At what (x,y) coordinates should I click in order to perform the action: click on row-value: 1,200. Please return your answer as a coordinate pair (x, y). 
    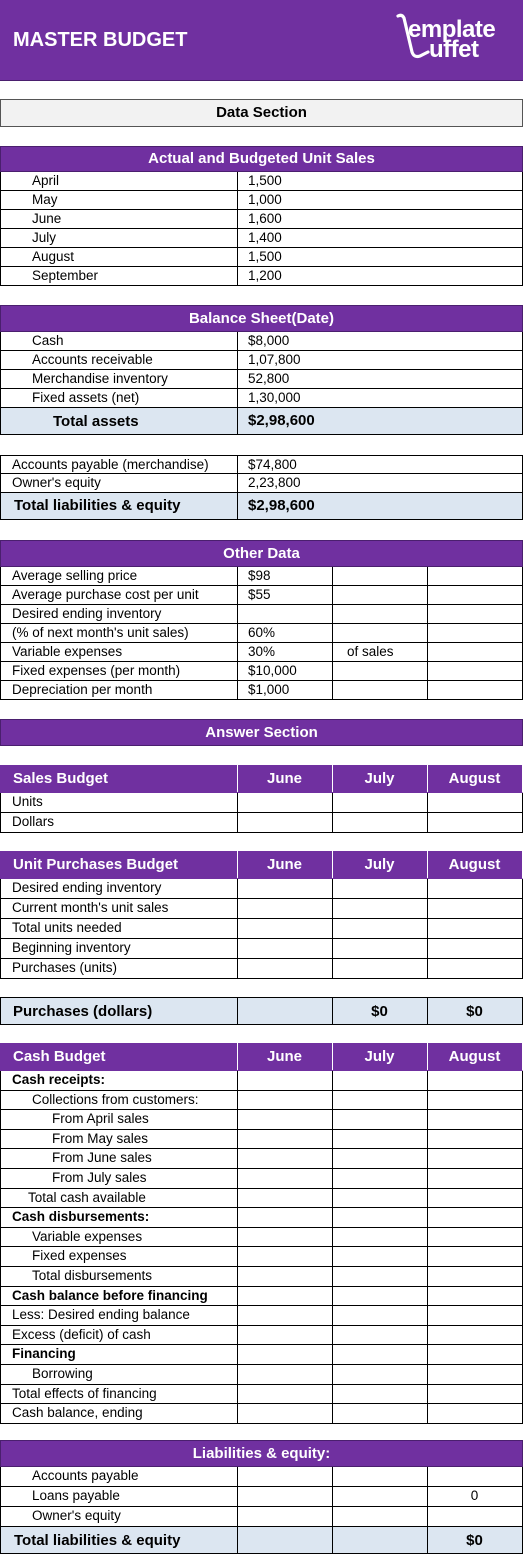
    Looking at the image, I should click on (380, 276).